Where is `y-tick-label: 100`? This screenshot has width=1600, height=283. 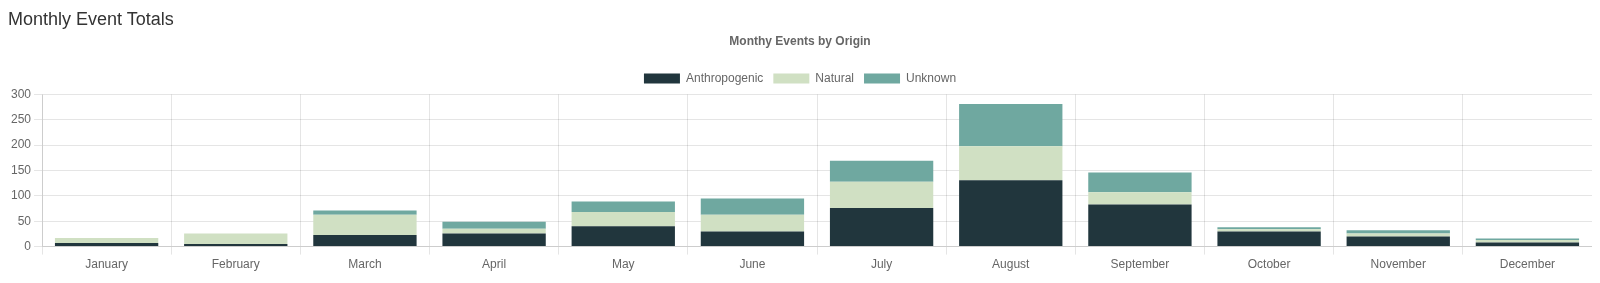
y-tick-label: 100 is located at coordinates (21, 195).